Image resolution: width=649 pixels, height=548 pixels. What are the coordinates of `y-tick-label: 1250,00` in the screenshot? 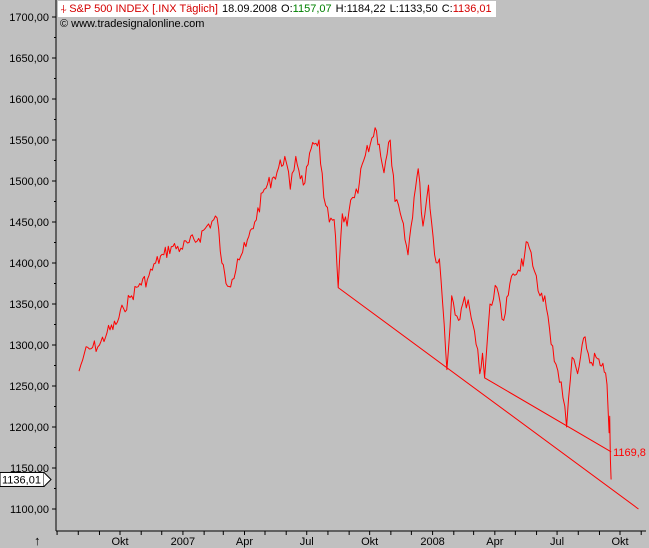 It's located at (29, 387).